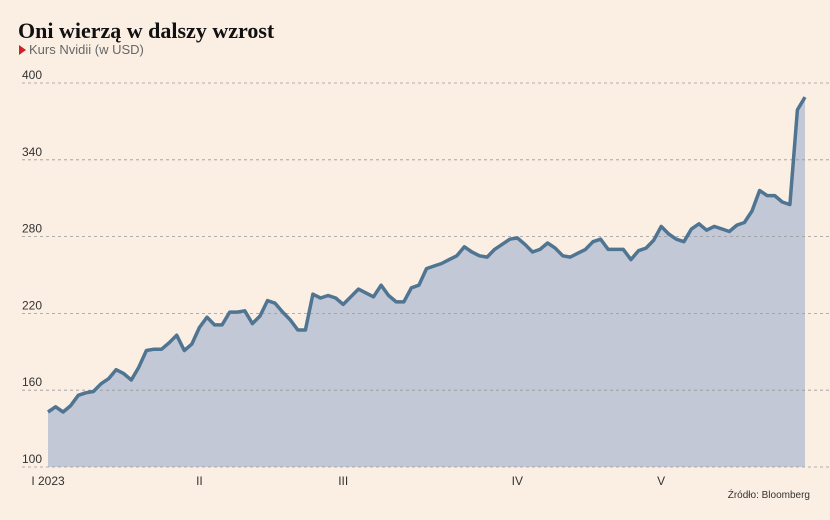 This screenshot has height=520, width=830. What do you see at coordinates (769, 494) in the screenshot?
I see `source: Źródło: Bloomberg` at bounding box center [769, 494].